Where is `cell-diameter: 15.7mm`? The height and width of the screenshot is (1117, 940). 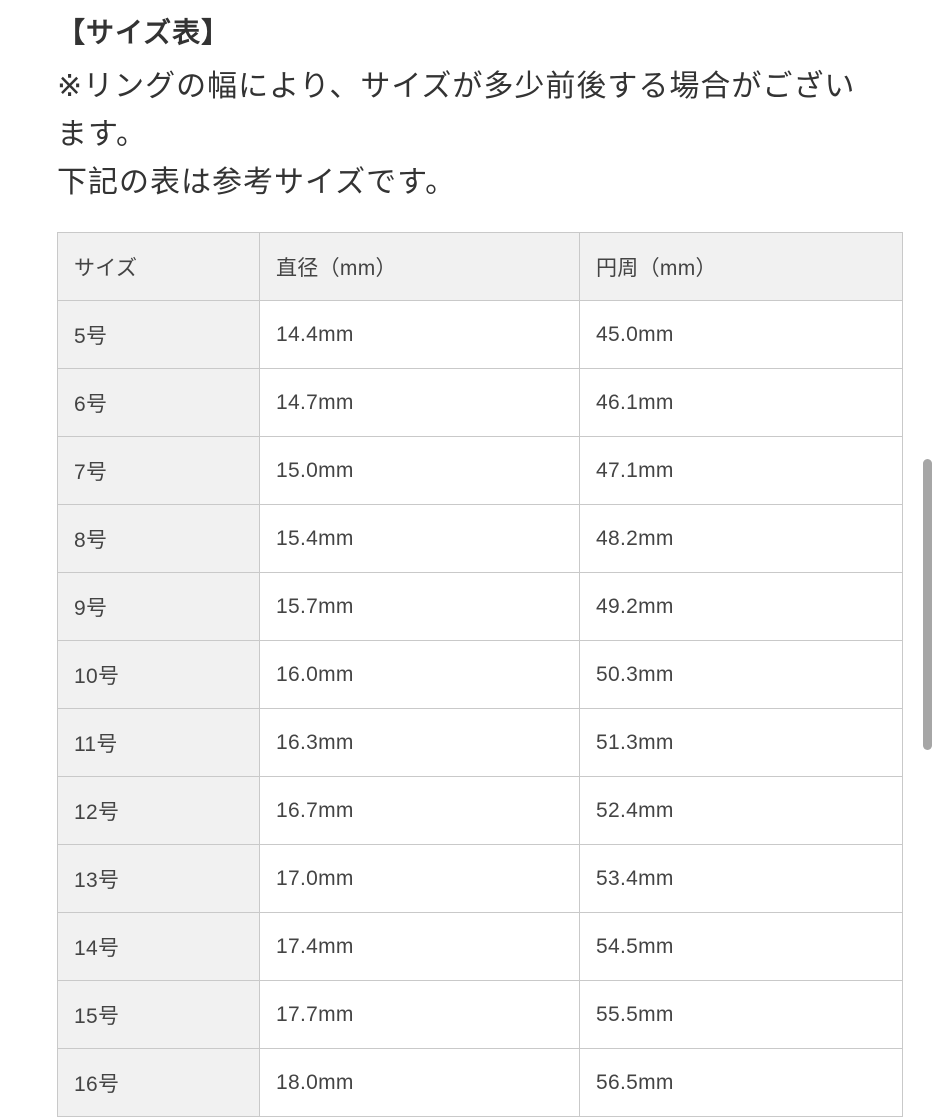
cell-diameter: 15.7mm is located at coordinates (419, 606).